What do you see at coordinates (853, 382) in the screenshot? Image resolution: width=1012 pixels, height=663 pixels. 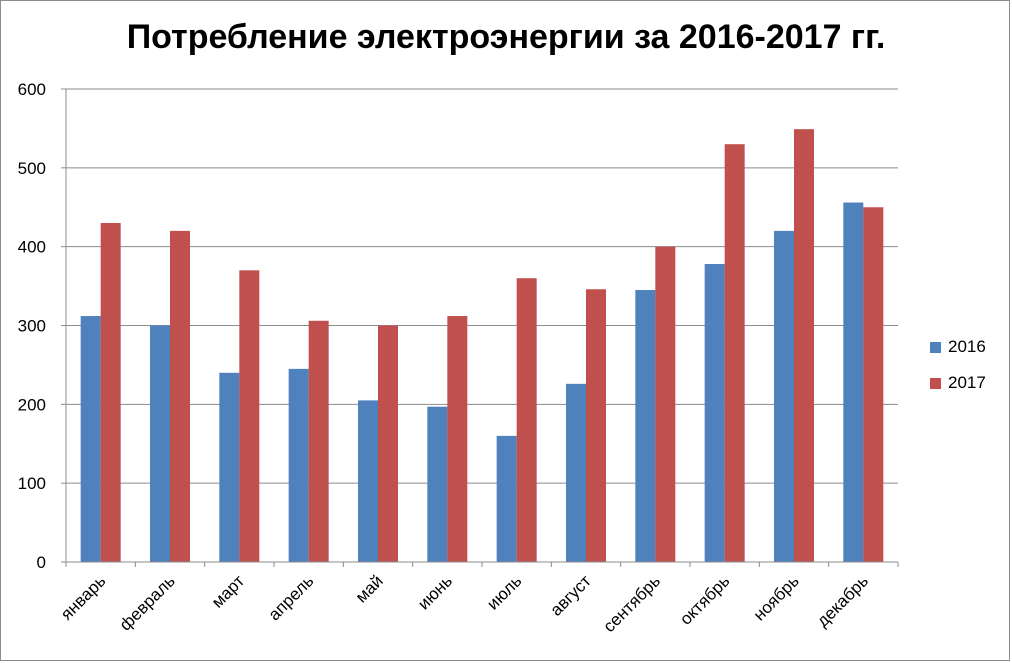 I see `bar-2016-декабрь` at bounding box center [853, 382].